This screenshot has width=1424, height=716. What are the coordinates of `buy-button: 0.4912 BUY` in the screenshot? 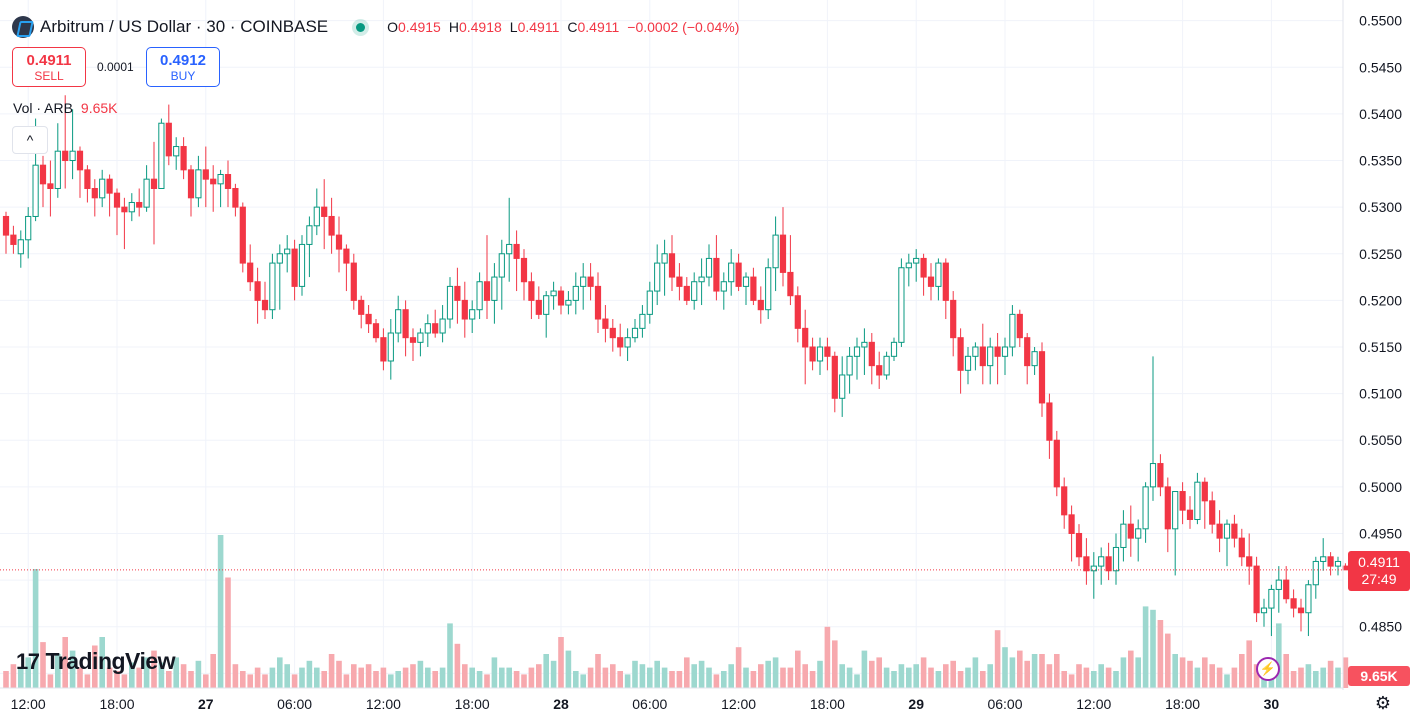 It's located at (183, 67).